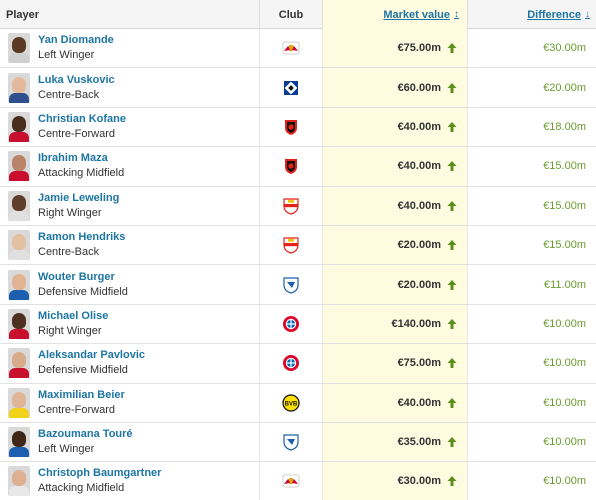 Image resolution: width=596 pixels, height=500 pixels. Describe the element at coordinates (130, 363) in the screenshot. I see `player-cell: Aleksandar Pavlovic Defensive Midfield` at that location.